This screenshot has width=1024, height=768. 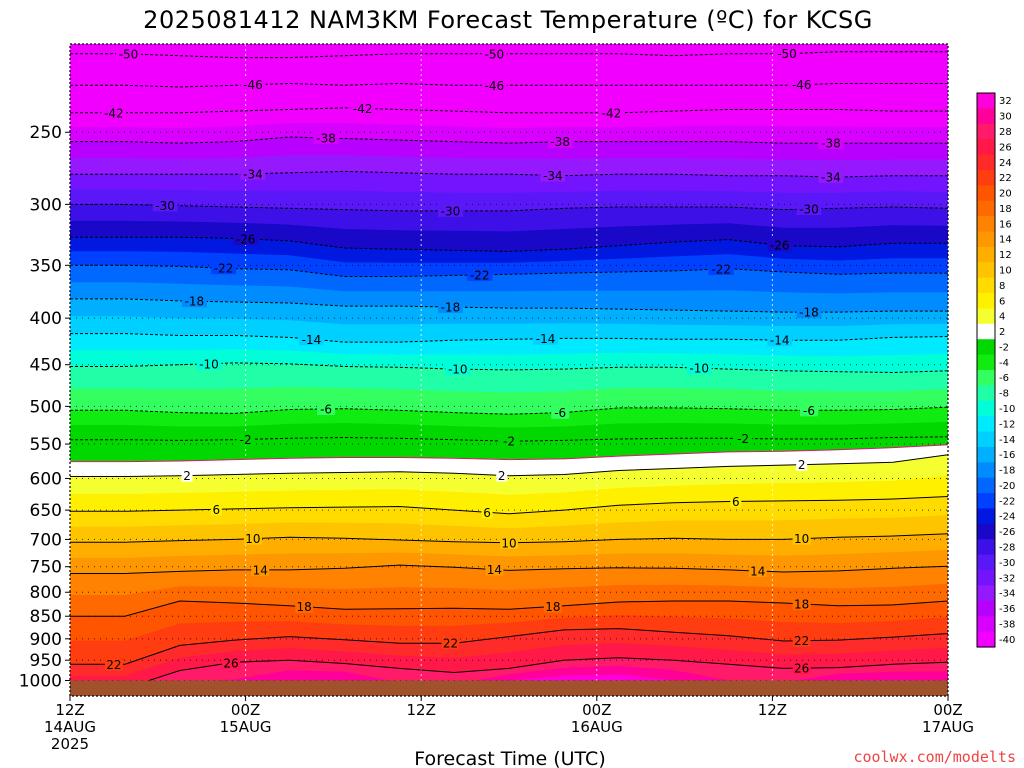 What do you see at coordinates (1005, 163) in the screenshot?
I see `colorbar-label: 24` at bounding box center [1005, 163].